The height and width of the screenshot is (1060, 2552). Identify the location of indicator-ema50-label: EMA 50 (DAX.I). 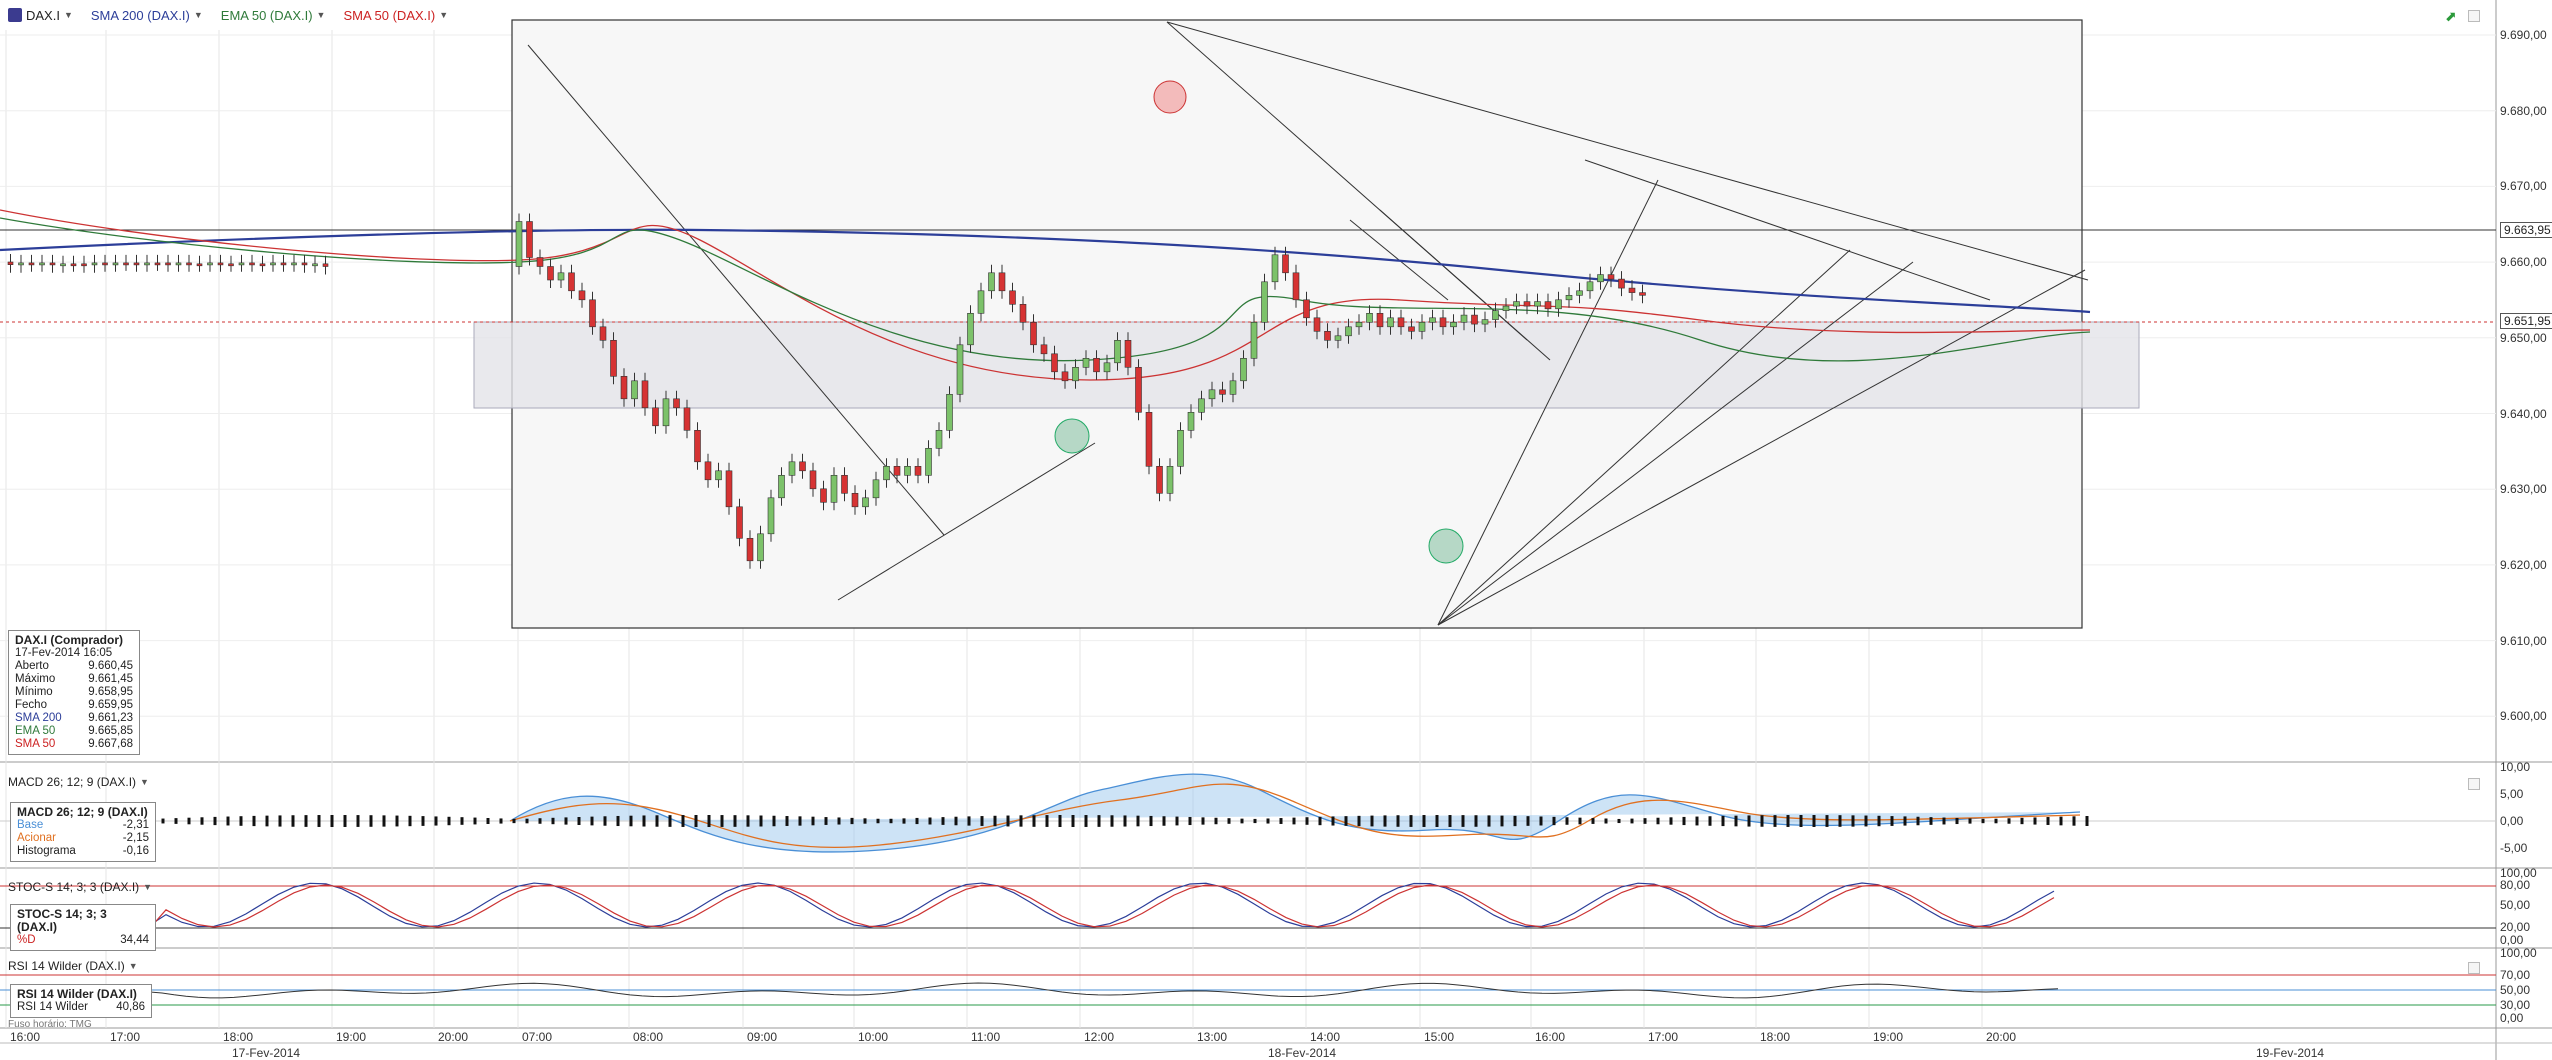
(266, 15).